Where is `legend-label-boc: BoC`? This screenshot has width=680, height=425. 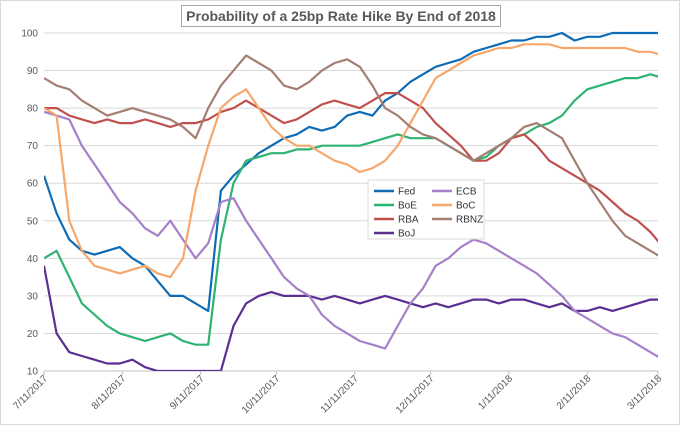 legend-label-boc: BoC is located at coordinates (465, 206).